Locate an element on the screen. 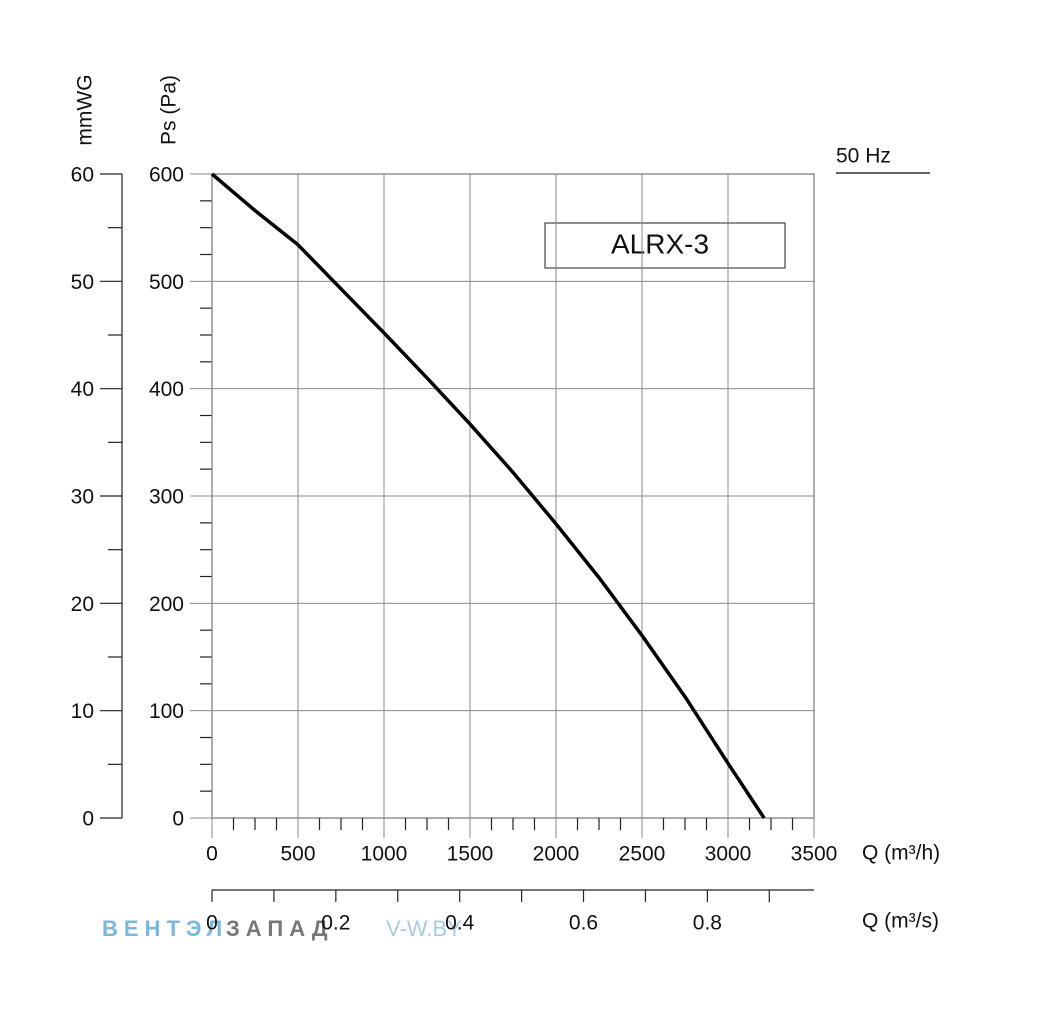  y2-tick-label: 60 is located at coordinates (82, 175).